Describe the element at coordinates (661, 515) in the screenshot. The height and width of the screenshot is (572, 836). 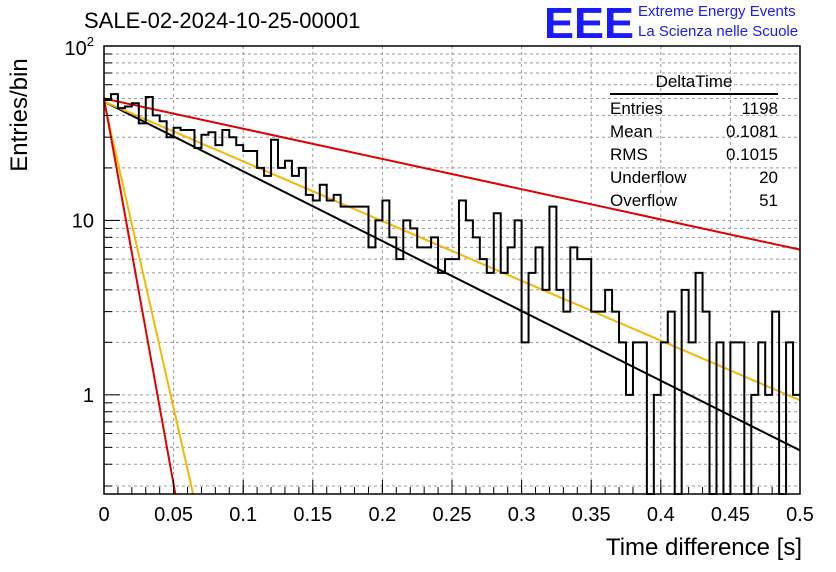
I see `x-tick-label: 0.4` at that location.